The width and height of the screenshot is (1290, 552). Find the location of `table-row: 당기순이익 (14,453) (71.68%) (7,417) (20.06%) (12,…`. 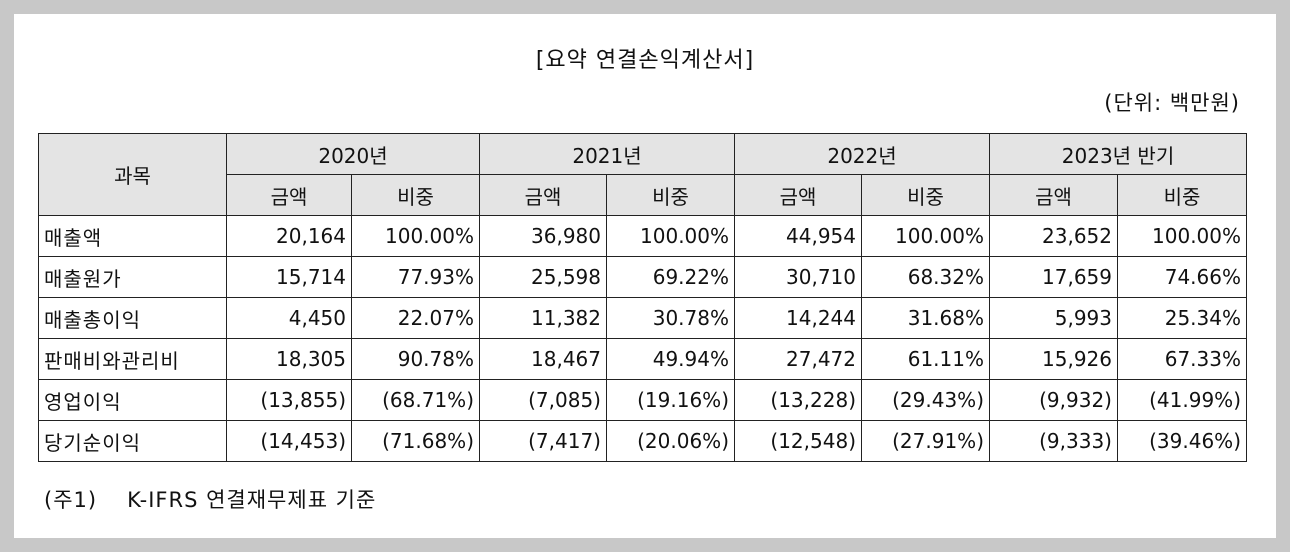

table-row: 당기순이익 (14,453) (71.68%) (7,417) (20.06%) (12,… is located at coordinates (642, 441).